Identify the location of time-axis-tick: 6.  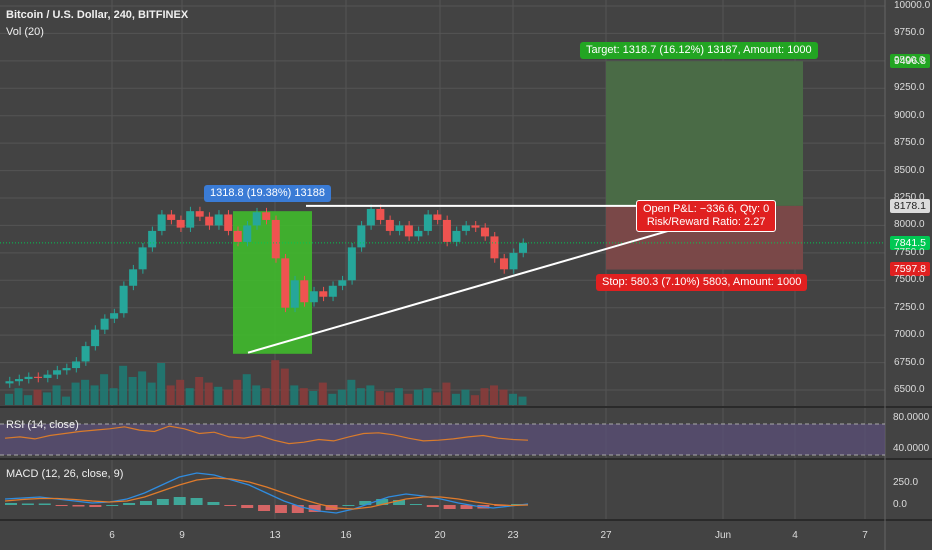
(112, 535).